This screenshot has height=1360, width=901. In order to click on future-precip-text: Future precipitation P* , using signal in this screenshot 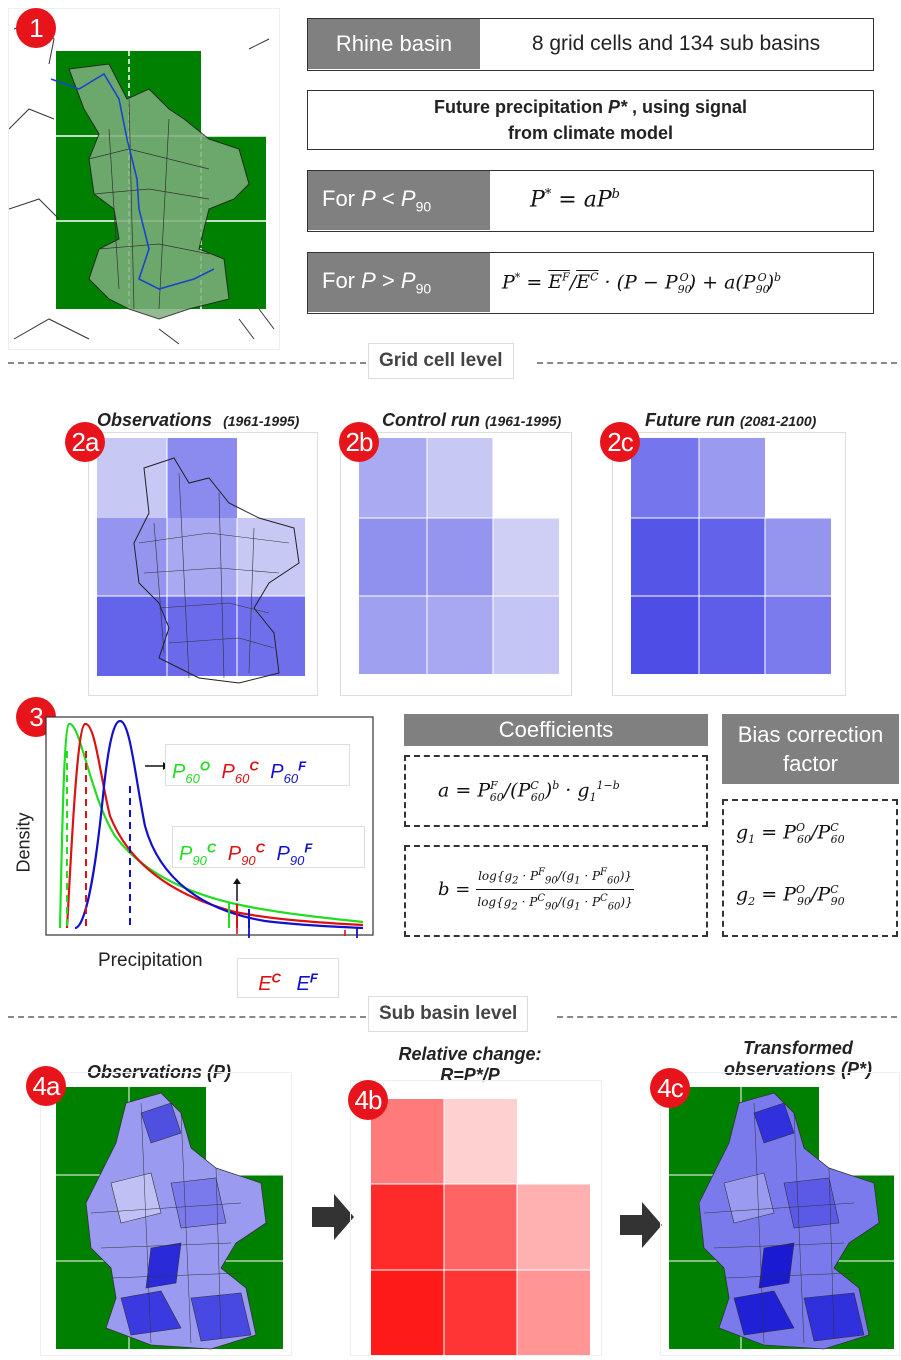, I will do `click(590, 107)`.